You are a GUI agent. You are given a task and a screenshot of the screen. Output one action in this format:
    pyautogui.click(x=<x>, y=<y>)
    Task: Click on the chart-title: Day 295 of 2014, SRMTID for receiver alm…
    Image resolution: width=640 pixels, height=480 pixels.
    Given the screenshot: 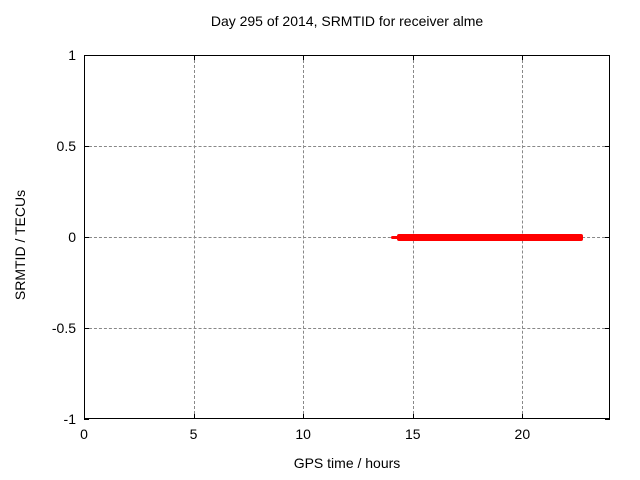 What is the action you would take?
    pyautogui.click(x=347, y=21)
    